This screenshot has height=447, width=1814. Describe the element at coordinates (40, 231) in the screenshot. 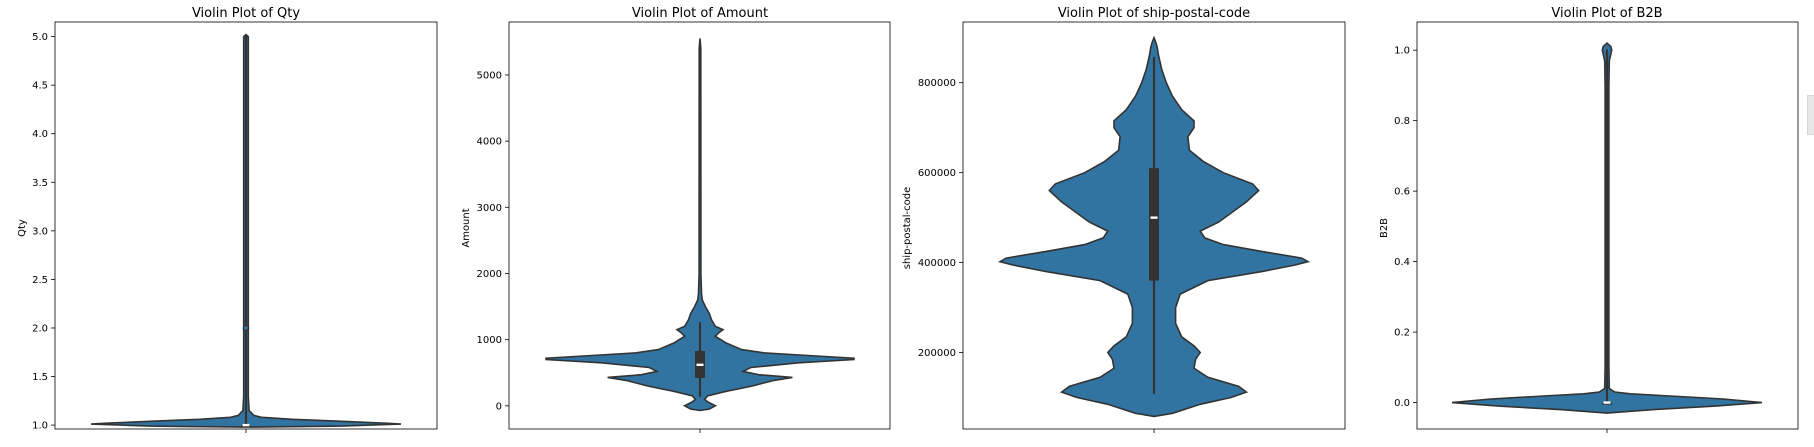

I see `y-tick-label: 3.0` at that location.